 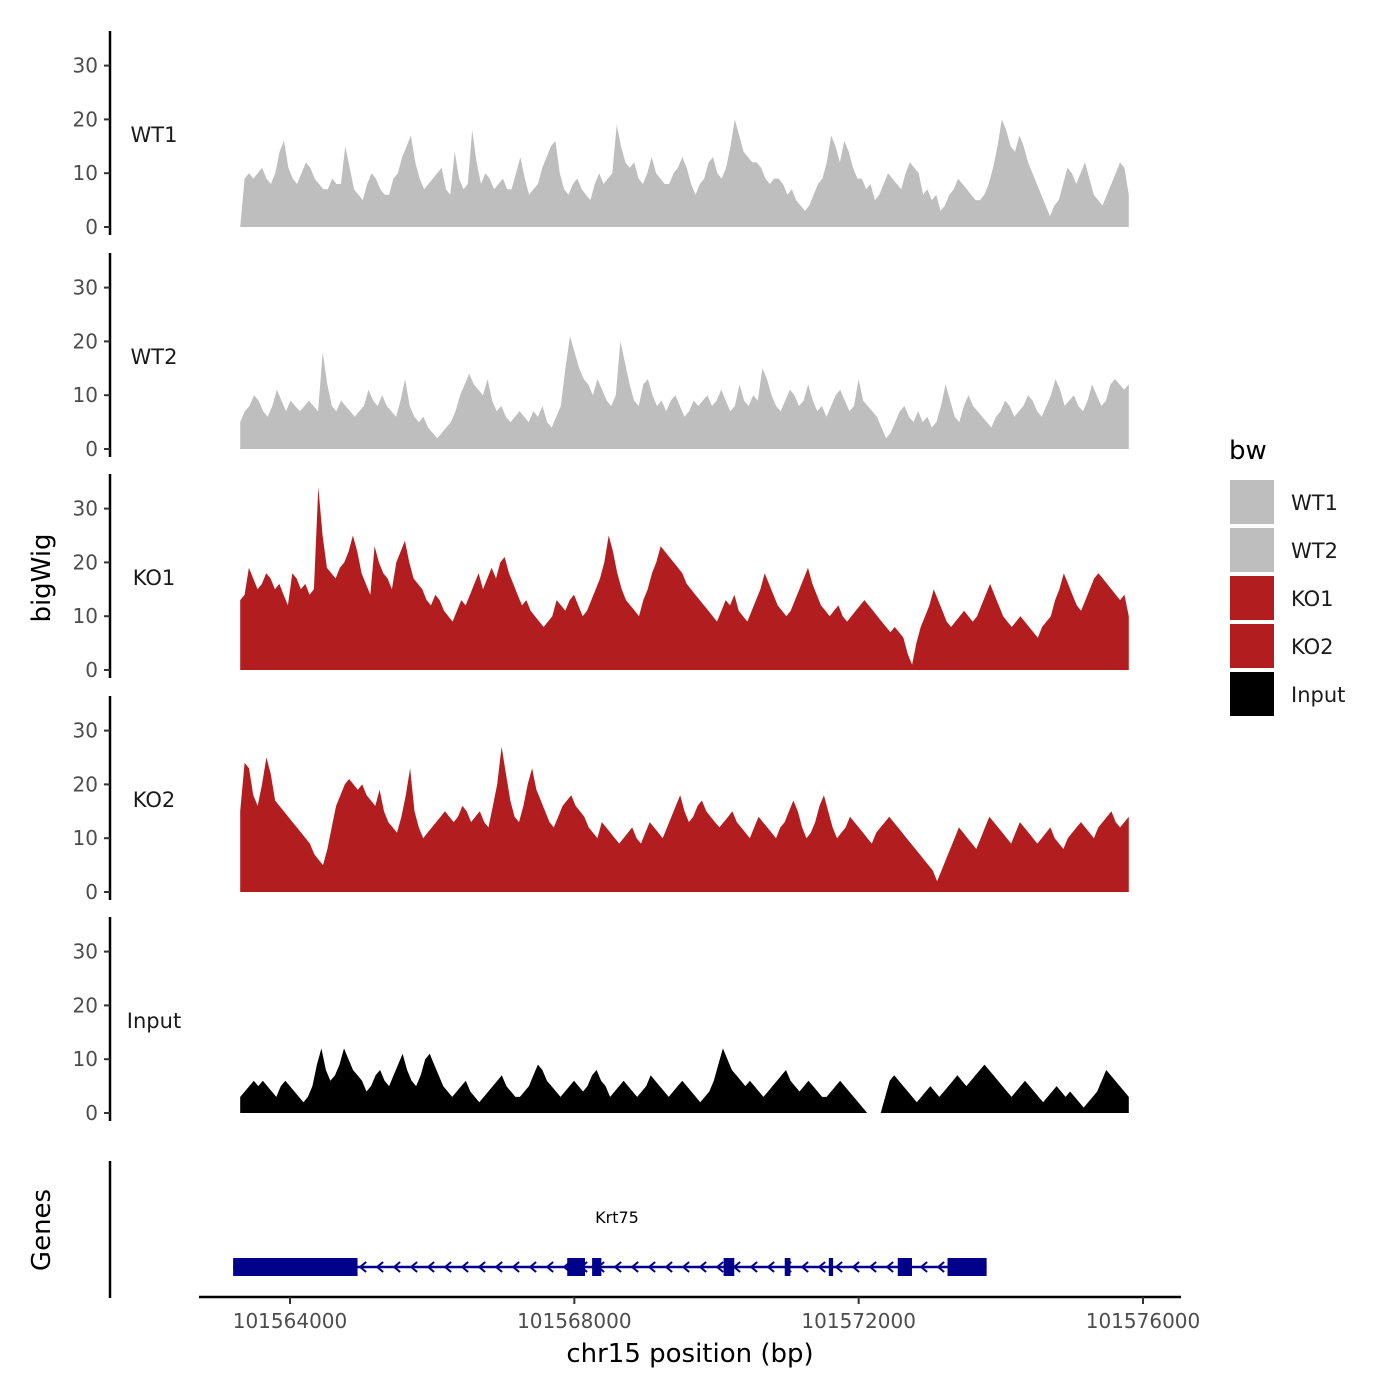 What do you see at coordinates (1312, 599) in the screenshot?
I see `legend-label: KO1` at bounding box center [1312, 599].